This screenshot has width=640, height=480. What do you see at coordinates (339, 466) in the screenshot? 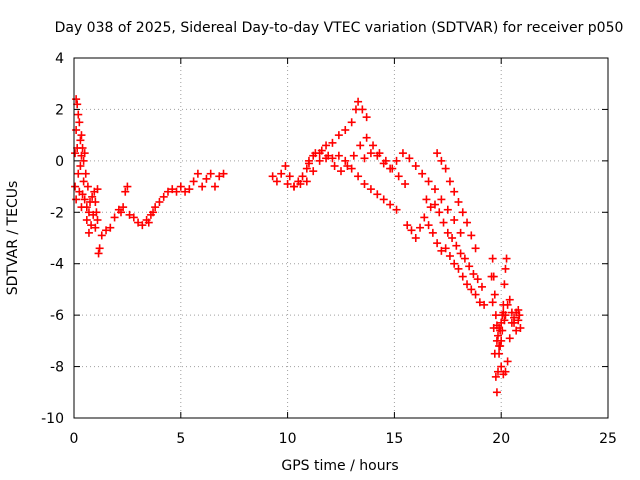
I see `x-axis-label: GPS time / hours` at bounding box center [339, 466].